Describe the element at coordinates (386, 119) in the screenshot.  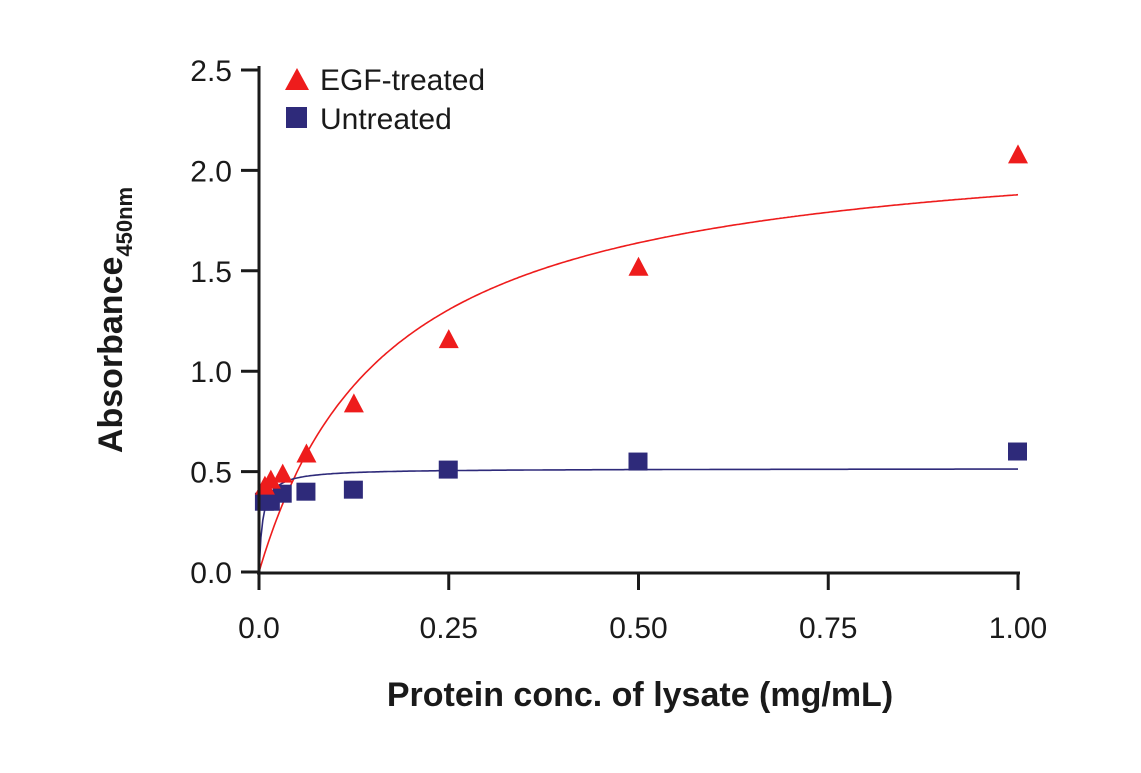
I see `legend-label-untreated: Untreated` at that location.